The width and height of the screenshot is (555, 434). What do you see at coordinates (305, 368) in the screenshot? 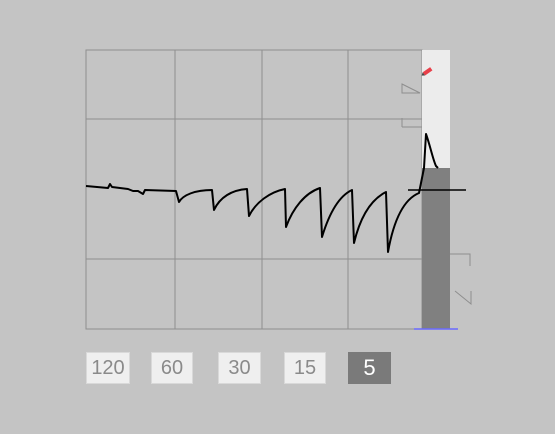
I see `range-button-15: 15` at bounding box center [305, 368].